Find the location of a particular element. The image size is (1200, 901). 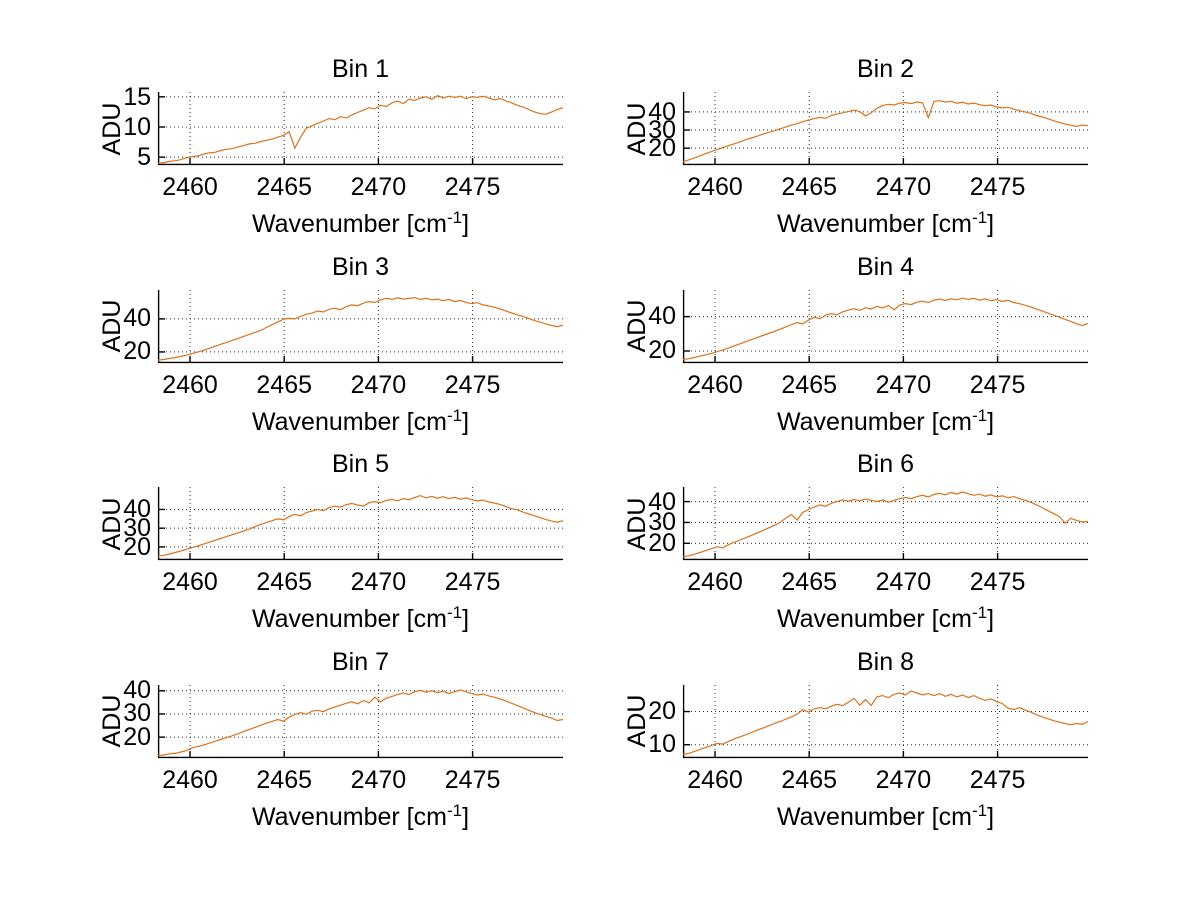

y-tick-label: 15 is located at coordinates (137, 96).